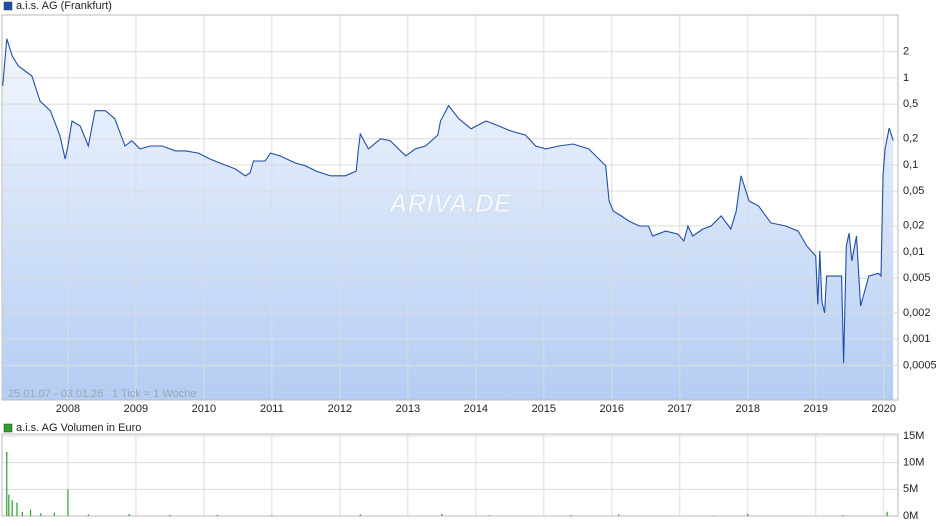 The image size is (940, 526). Describe the element at coordinates (78, 428) in the screenshot. I see `legend-label: a.i.s. AG Volumen in Euro` at that location.